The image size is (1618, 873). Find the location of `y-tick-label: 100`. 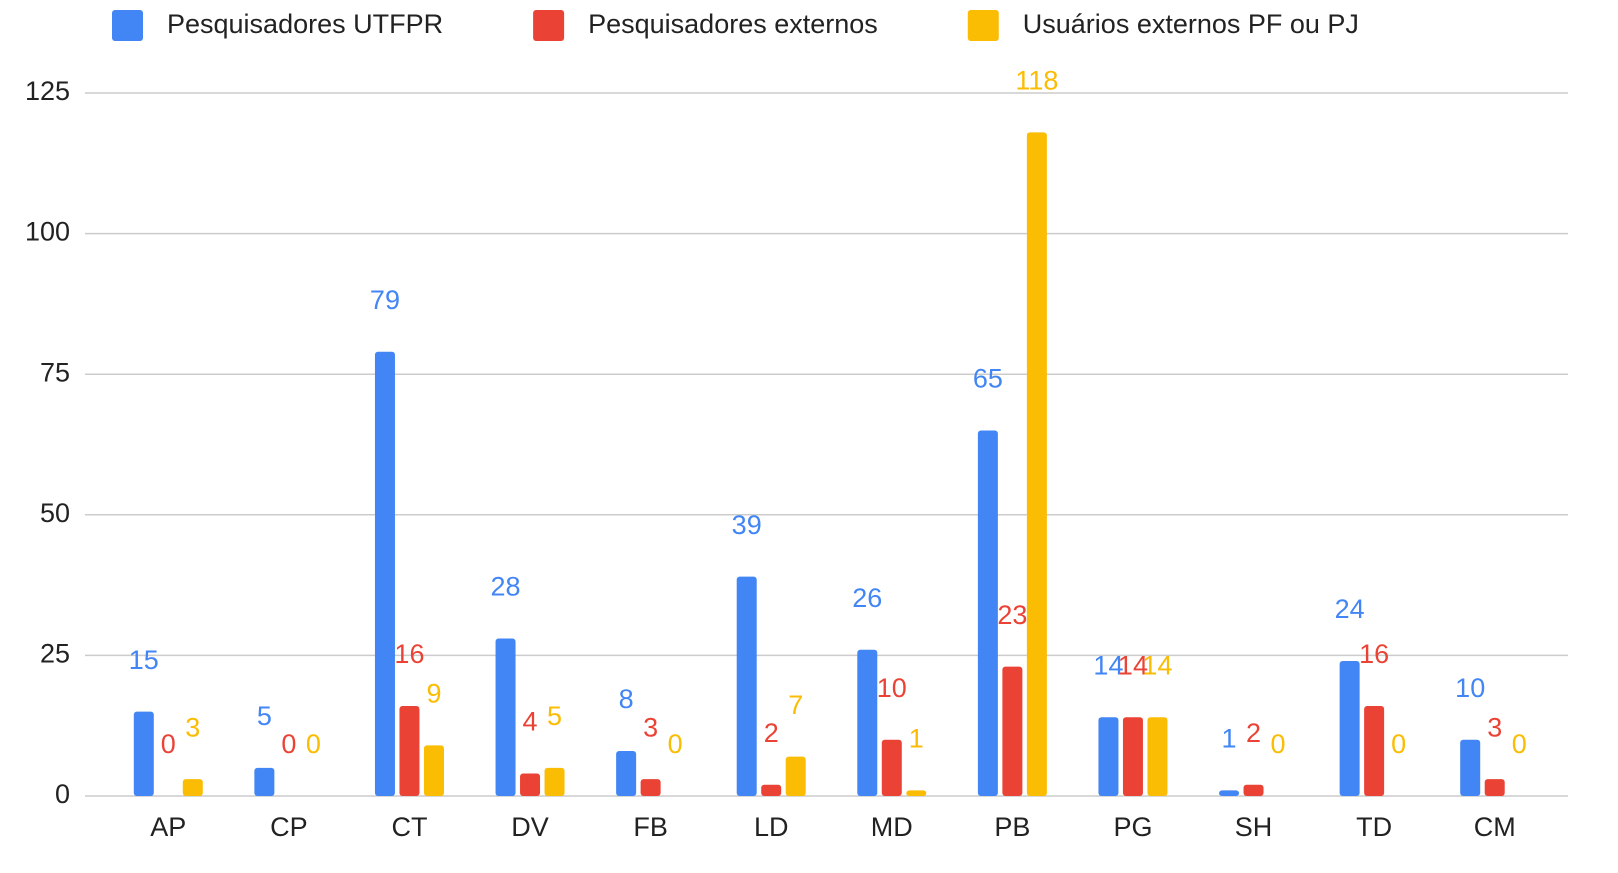

y-tick-label: 100 is located at coordinates (47, 232).